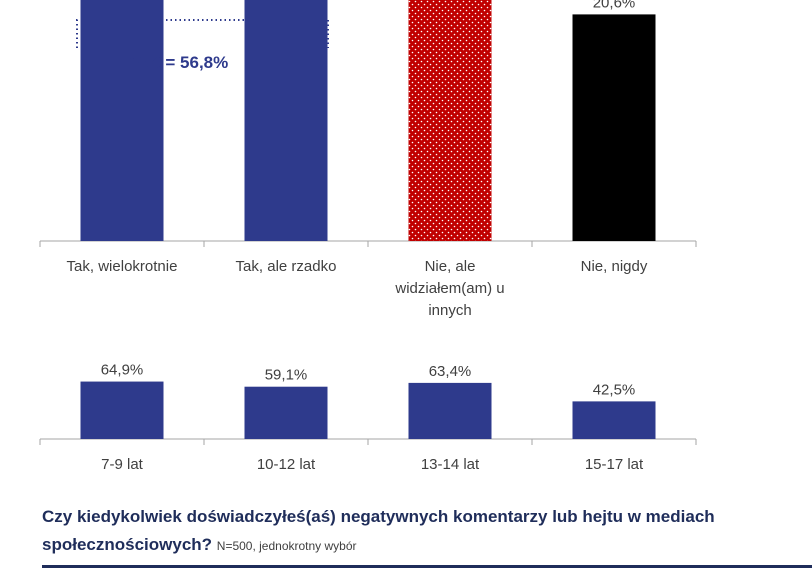  Describe the element at coordinates (286, 464) in the screenshot. I see `category-label: 10-12 lat` at that location.